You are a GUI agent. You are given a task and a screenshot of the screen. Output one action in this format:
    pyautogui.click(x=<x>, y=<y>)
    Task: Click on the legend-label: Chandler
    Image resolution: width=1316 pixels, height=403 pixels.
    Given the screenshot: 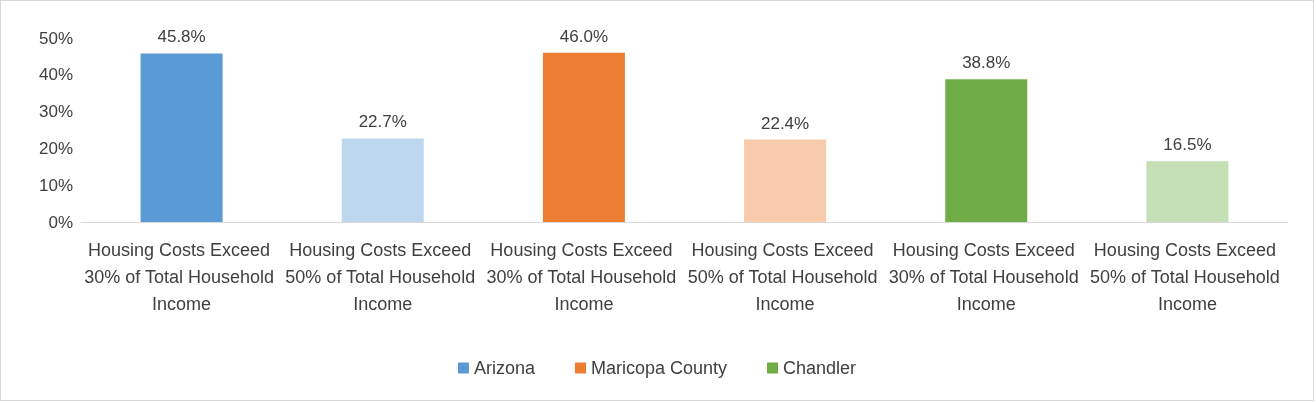 What is the action you would take?
    pyautogui.click(x=820, y=368)
    